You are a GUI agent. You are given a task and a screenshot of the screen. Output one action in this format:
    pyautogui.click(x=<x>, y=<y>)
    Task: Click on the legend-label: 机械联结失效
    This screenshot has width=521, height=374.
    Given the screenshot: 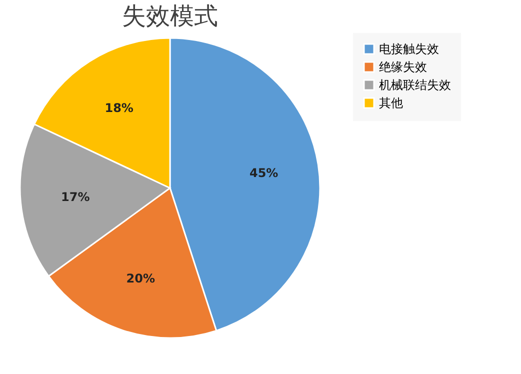 What is the action you would take?
    pyautogui.click(x=415, y=85)
    